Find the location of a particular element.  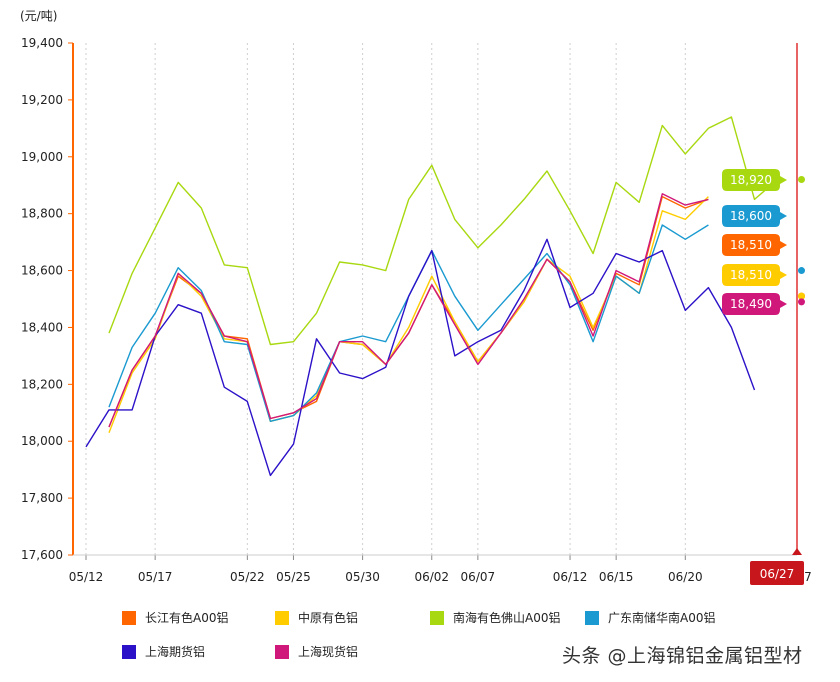

value-badge: 18,490 is located at coordinates (754, 304).